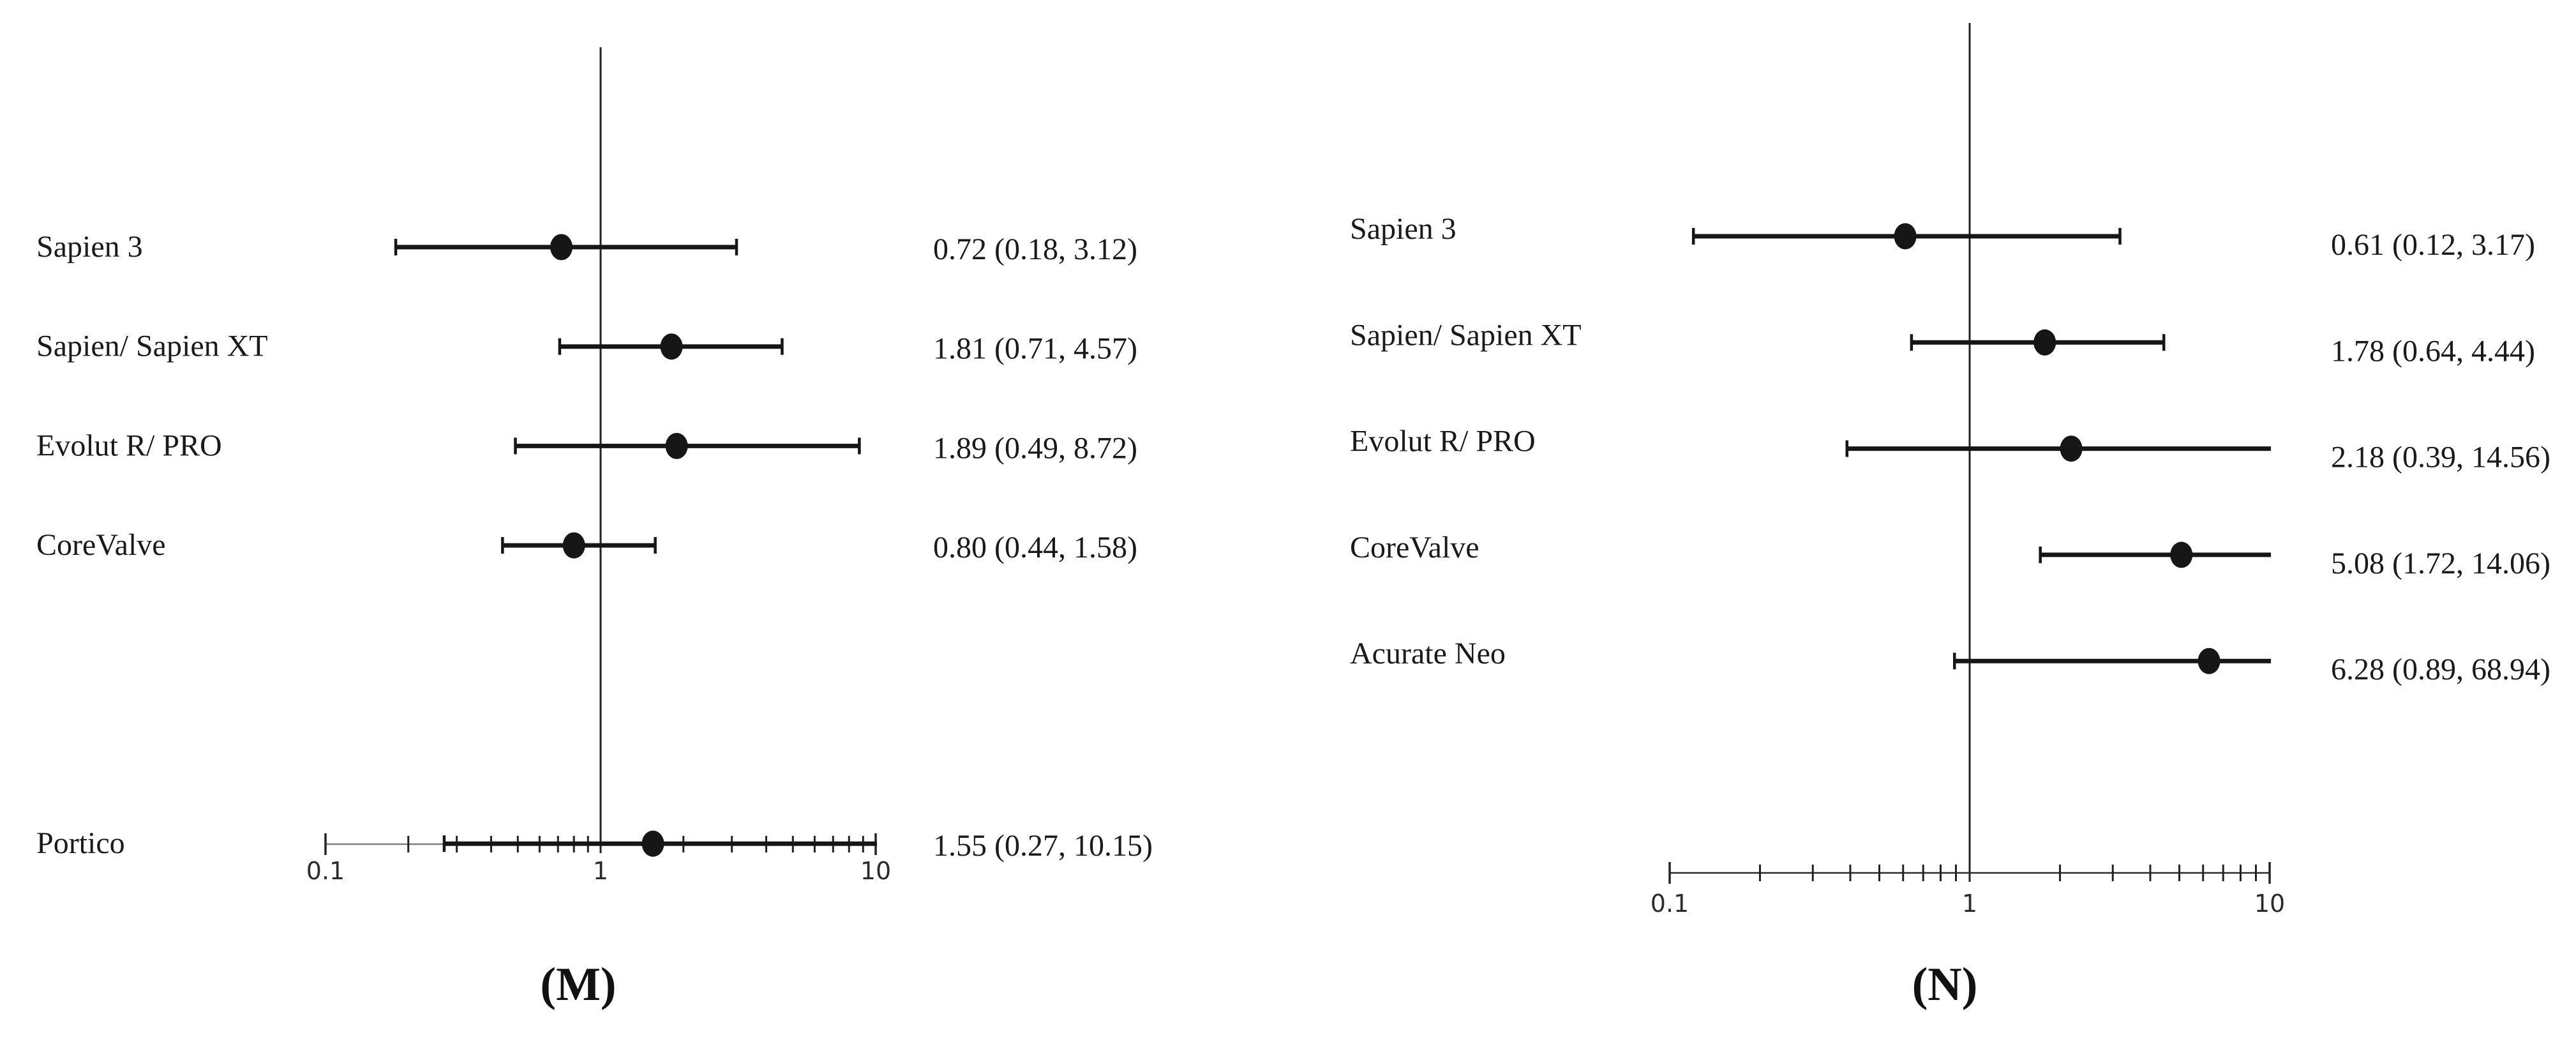 The height and width of the screenshot is (1037, 2576). Describe the element at coordinates (578, 984) in the screenshot. I see `panel-caption: (M)` at that location.